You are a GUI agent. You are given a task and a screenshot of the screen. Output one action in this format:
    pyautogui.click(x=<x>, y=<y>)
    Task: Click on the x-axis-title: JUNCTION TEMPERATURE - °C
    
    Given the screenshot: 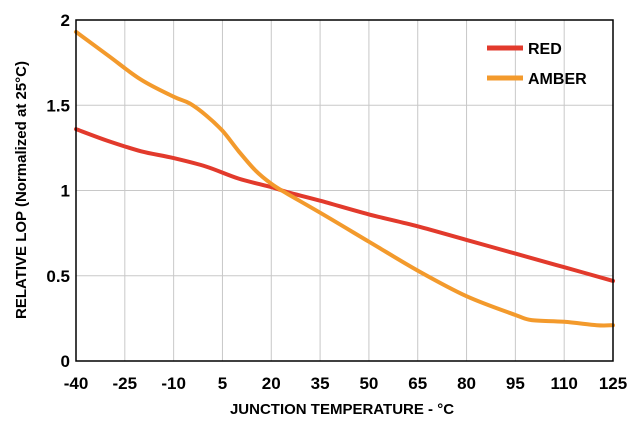 What is the action you would take?
    pyautogui.click(x=342, y=409)
    